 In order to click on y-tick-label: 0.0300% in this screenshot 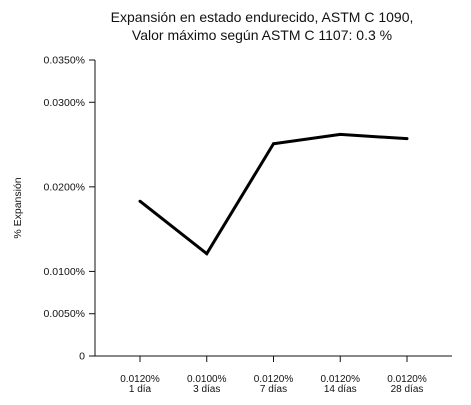, I will do `click(64, 103)`.